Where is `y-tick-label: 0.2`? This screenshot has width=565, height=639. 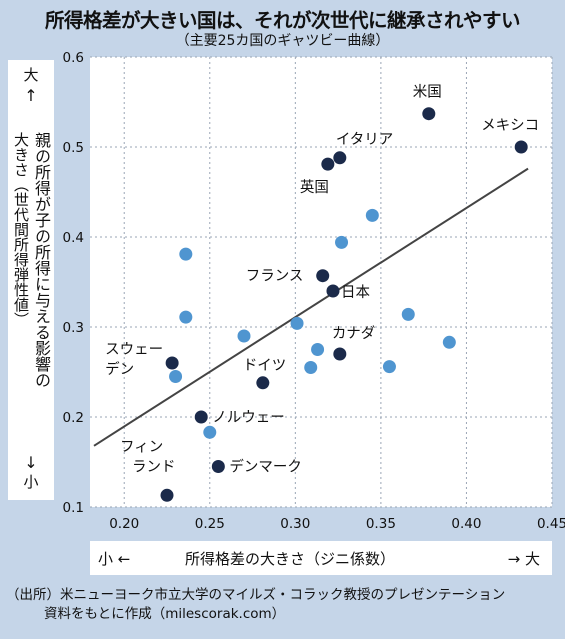 y-tick-label: 0.2 is located at coordinates (73, 418).